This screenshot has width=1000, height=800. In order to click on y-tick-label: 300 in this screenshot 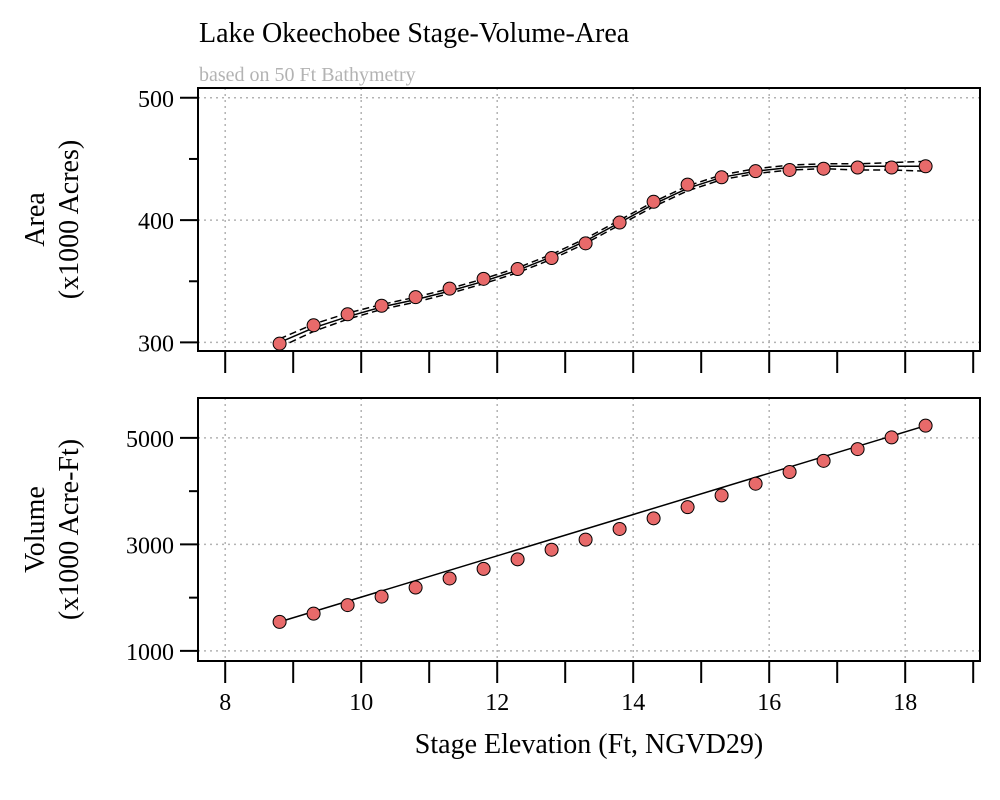, I will do `click(156, 344)`.